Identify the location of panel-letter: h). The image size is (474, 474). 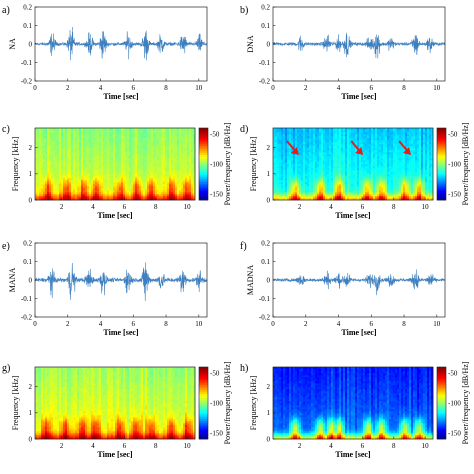
(244, 368).